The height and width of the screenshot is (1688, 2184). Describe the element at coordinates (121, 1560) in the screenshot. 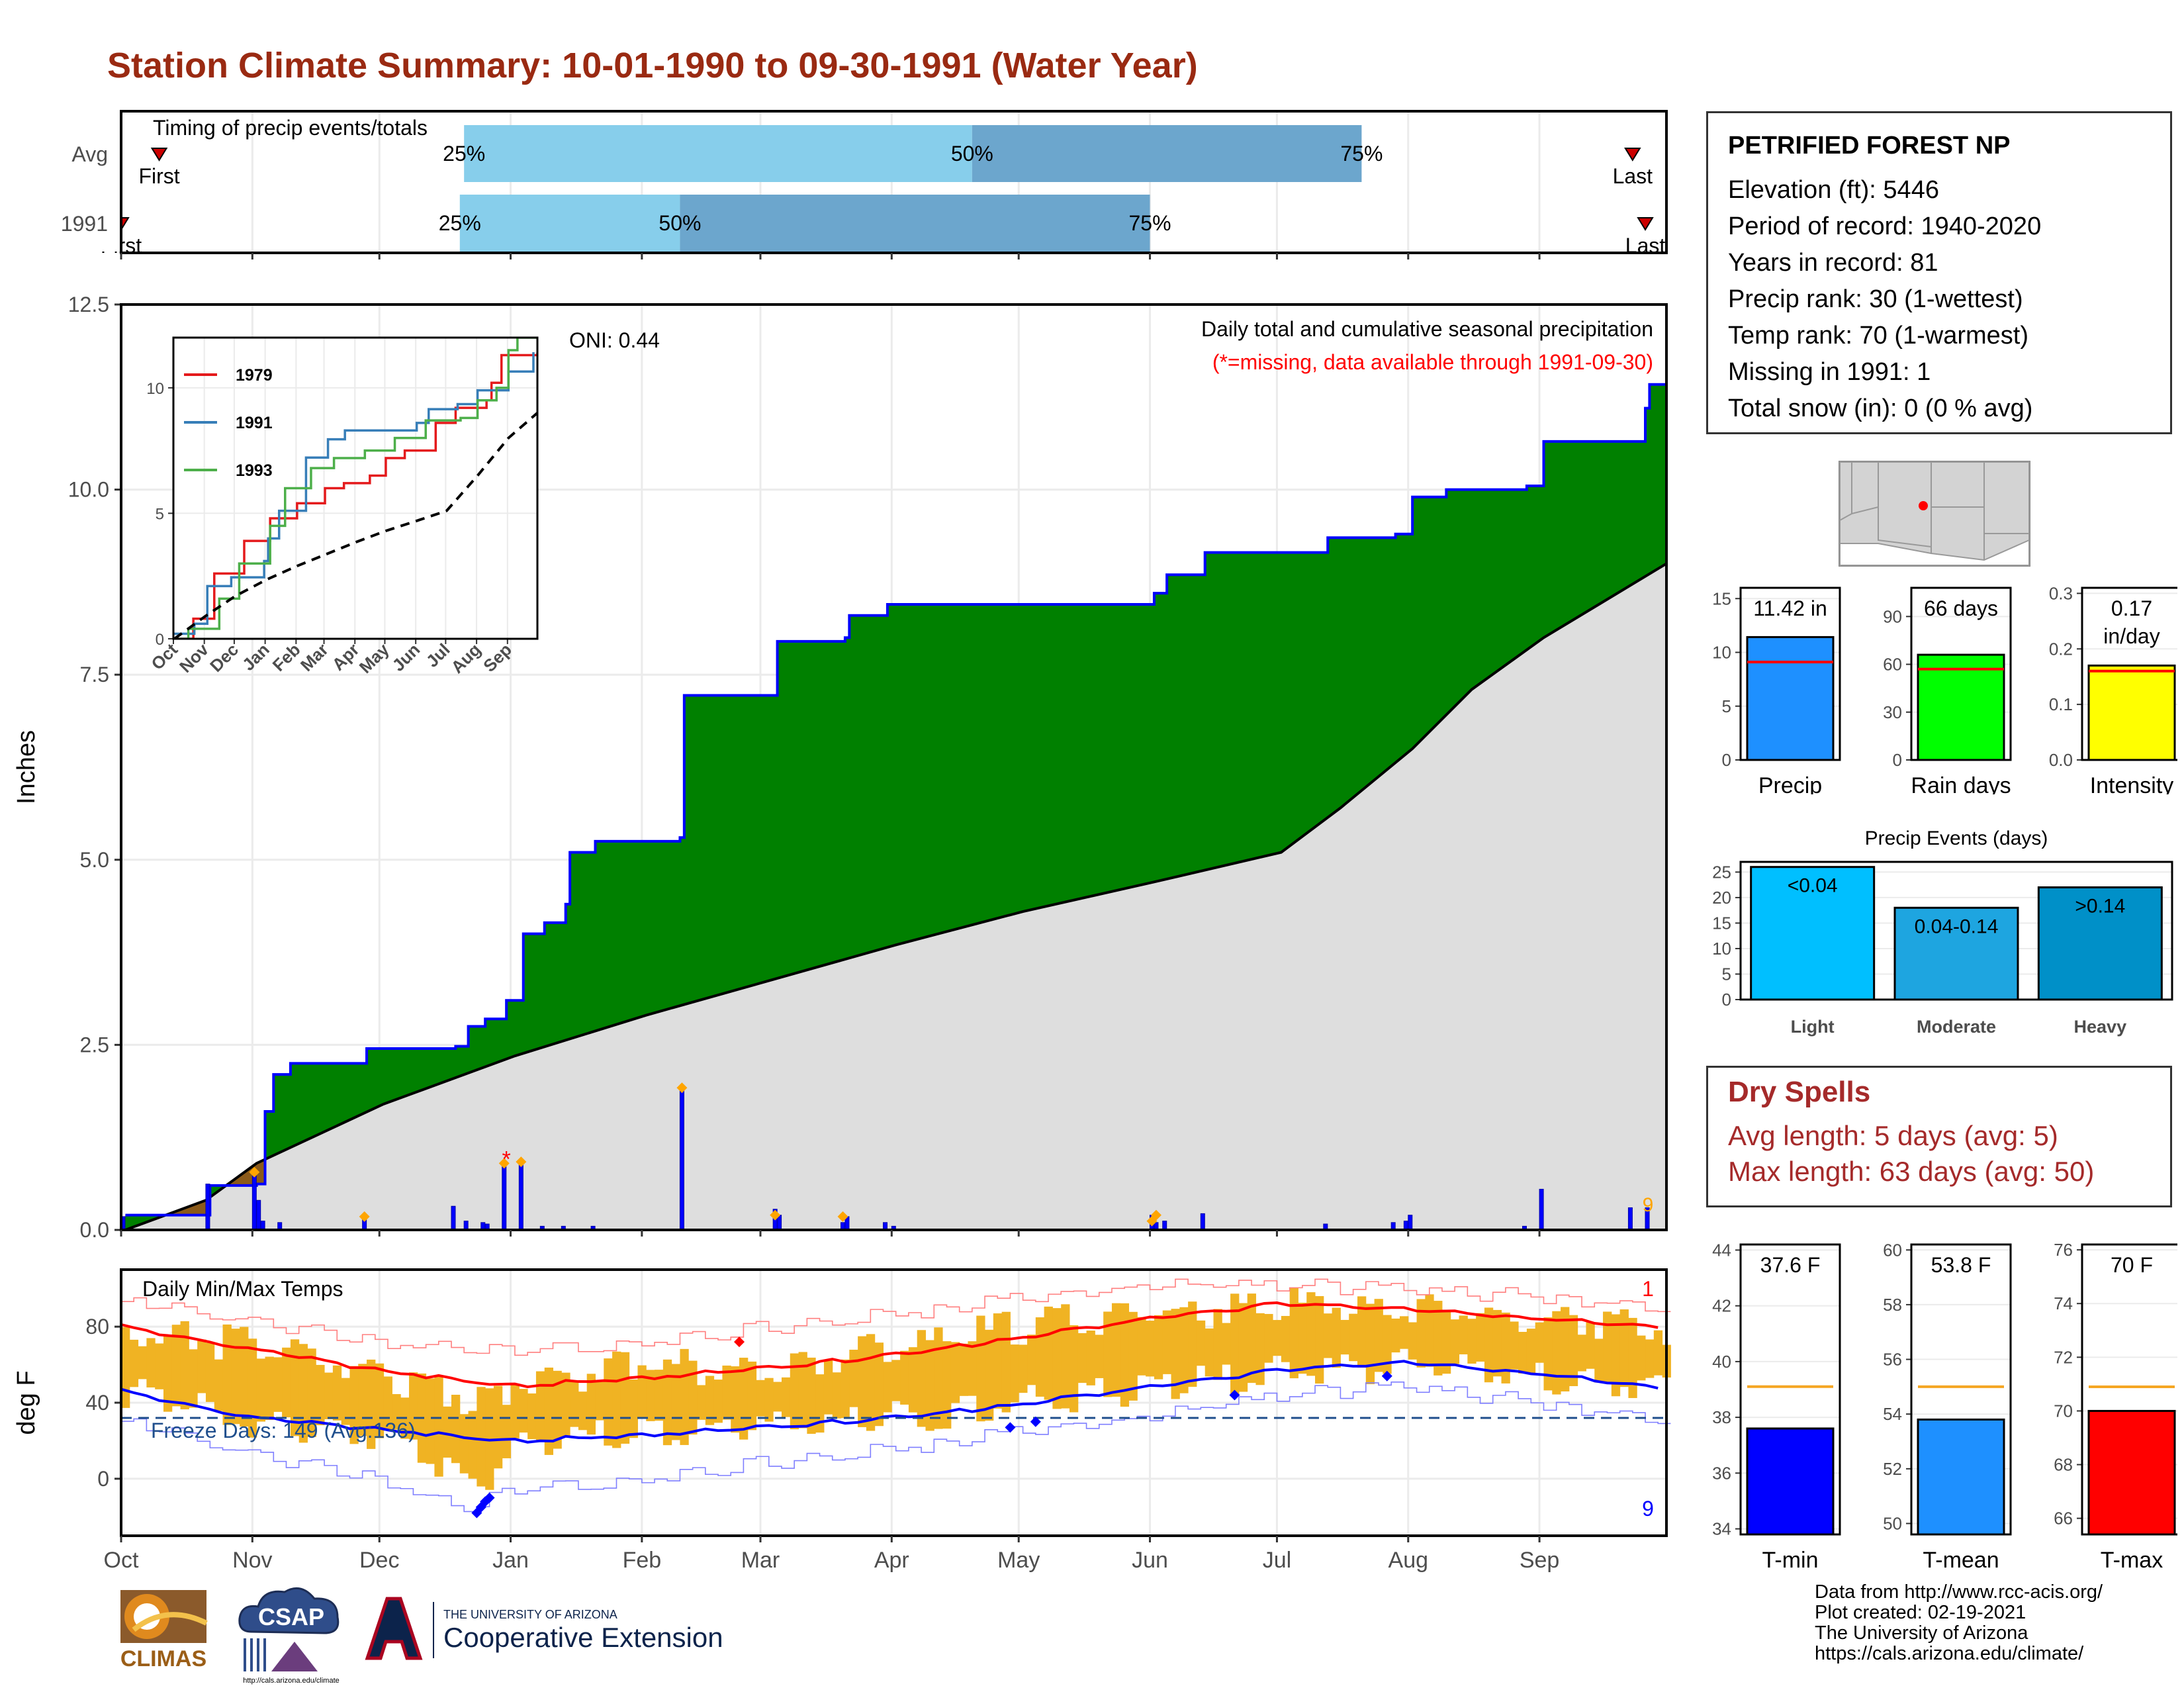

I see `temp-x-tick-label: Oct` at that location.